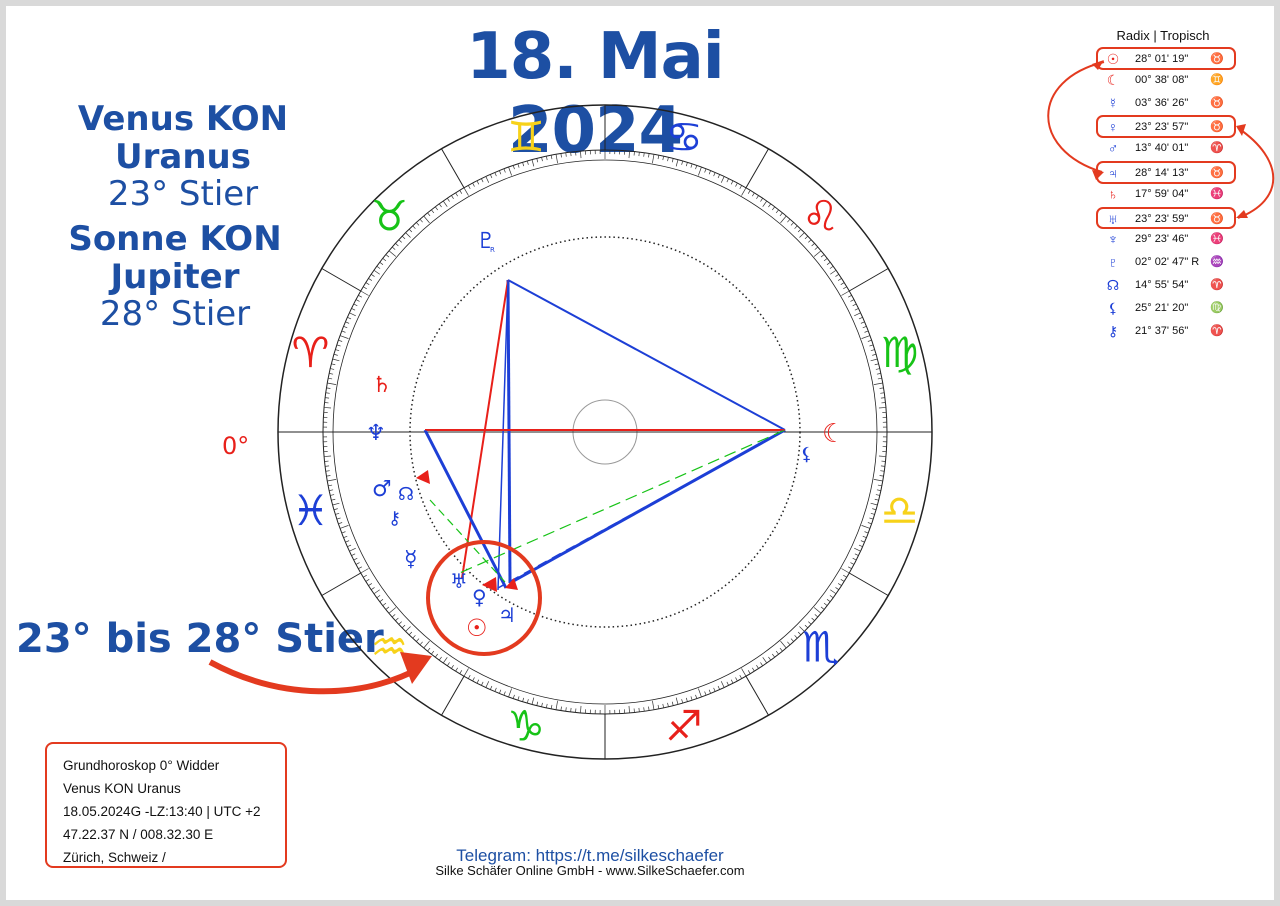 The height and width of the screenshot is (906, 1280). Describe the element at coordinates (1162, 193) in the screenshot. I see `planet-position: 17° 59' 04"` at that location.